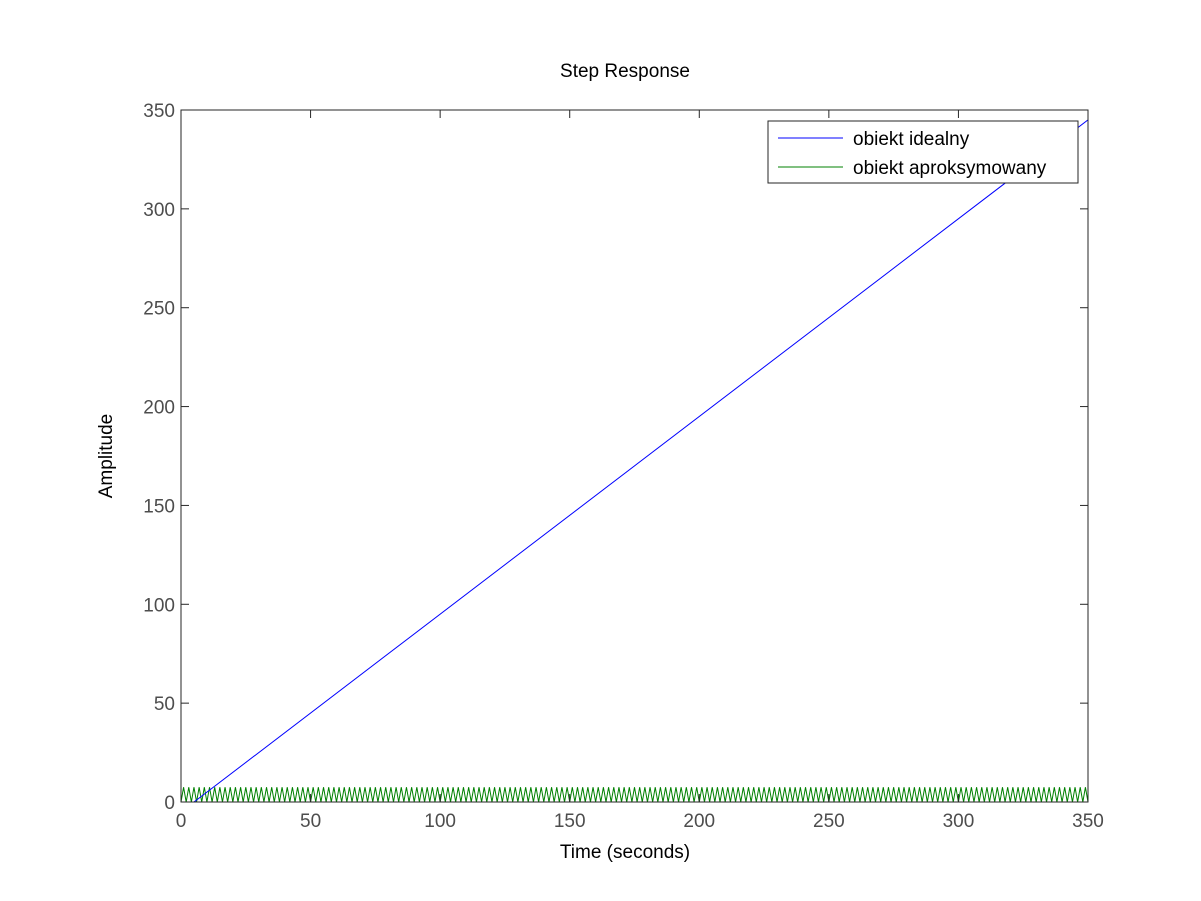 Image resolution: width=1201 pixels, height=901 pixels. What do you see at coordinates (625, 71) in the screenshot?
I see `chart-title: Step Response` at bounding box center [625, 71].